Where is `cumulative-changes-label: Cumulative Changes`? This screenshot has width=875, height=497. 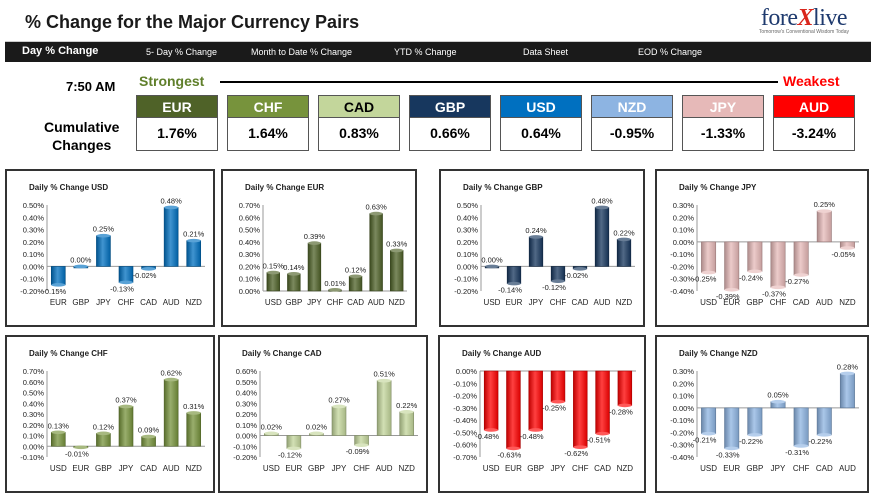 cumulative-changes-label: Cumulative Changes is located at coordinates (81, 136).